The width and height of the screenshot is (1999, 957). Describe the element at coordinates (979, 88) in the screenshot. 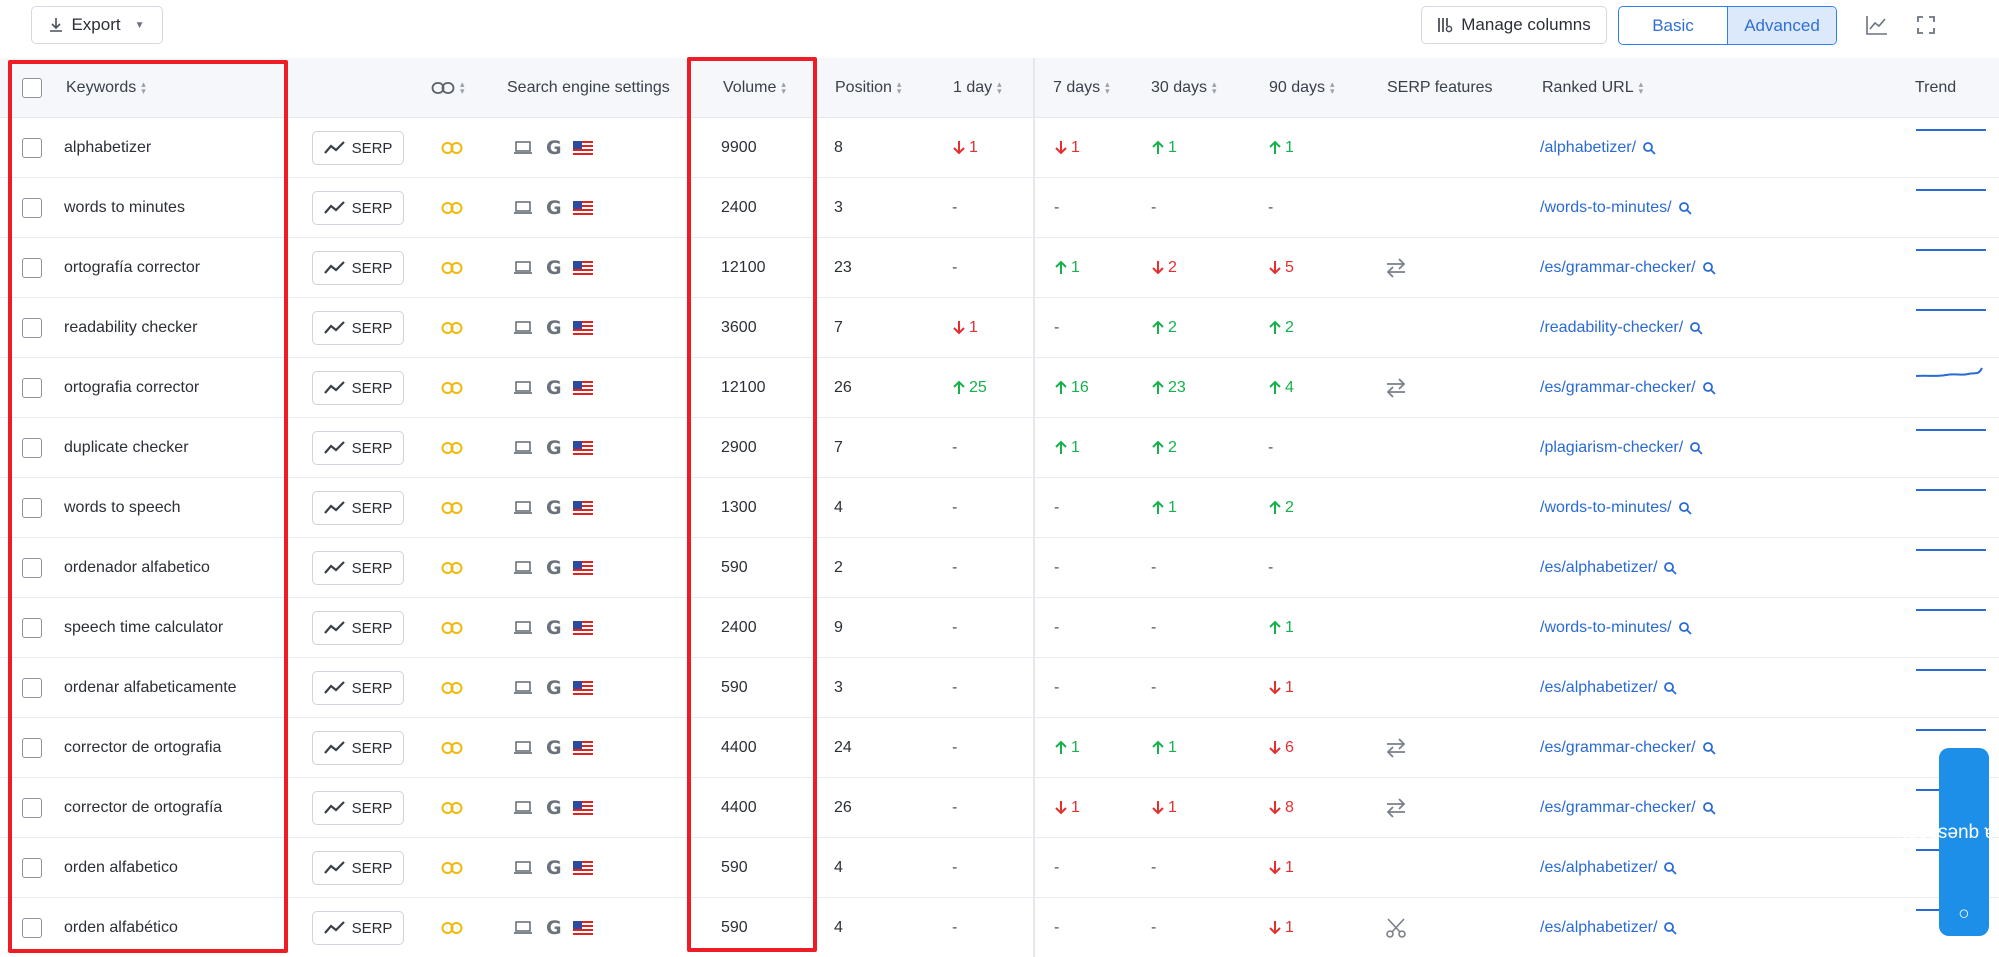

I see `column-header-1-day: 1 day ▴ ▾` at that location.